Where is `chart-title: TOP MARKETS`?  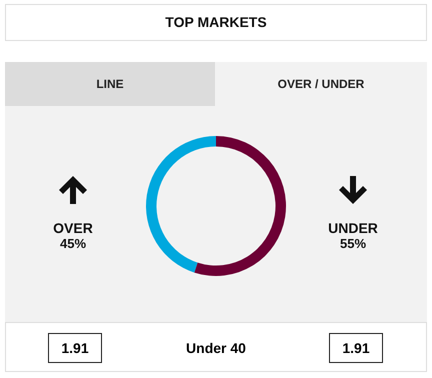
chart-title: TOP MARKETS is located at coordinates (216, 22).